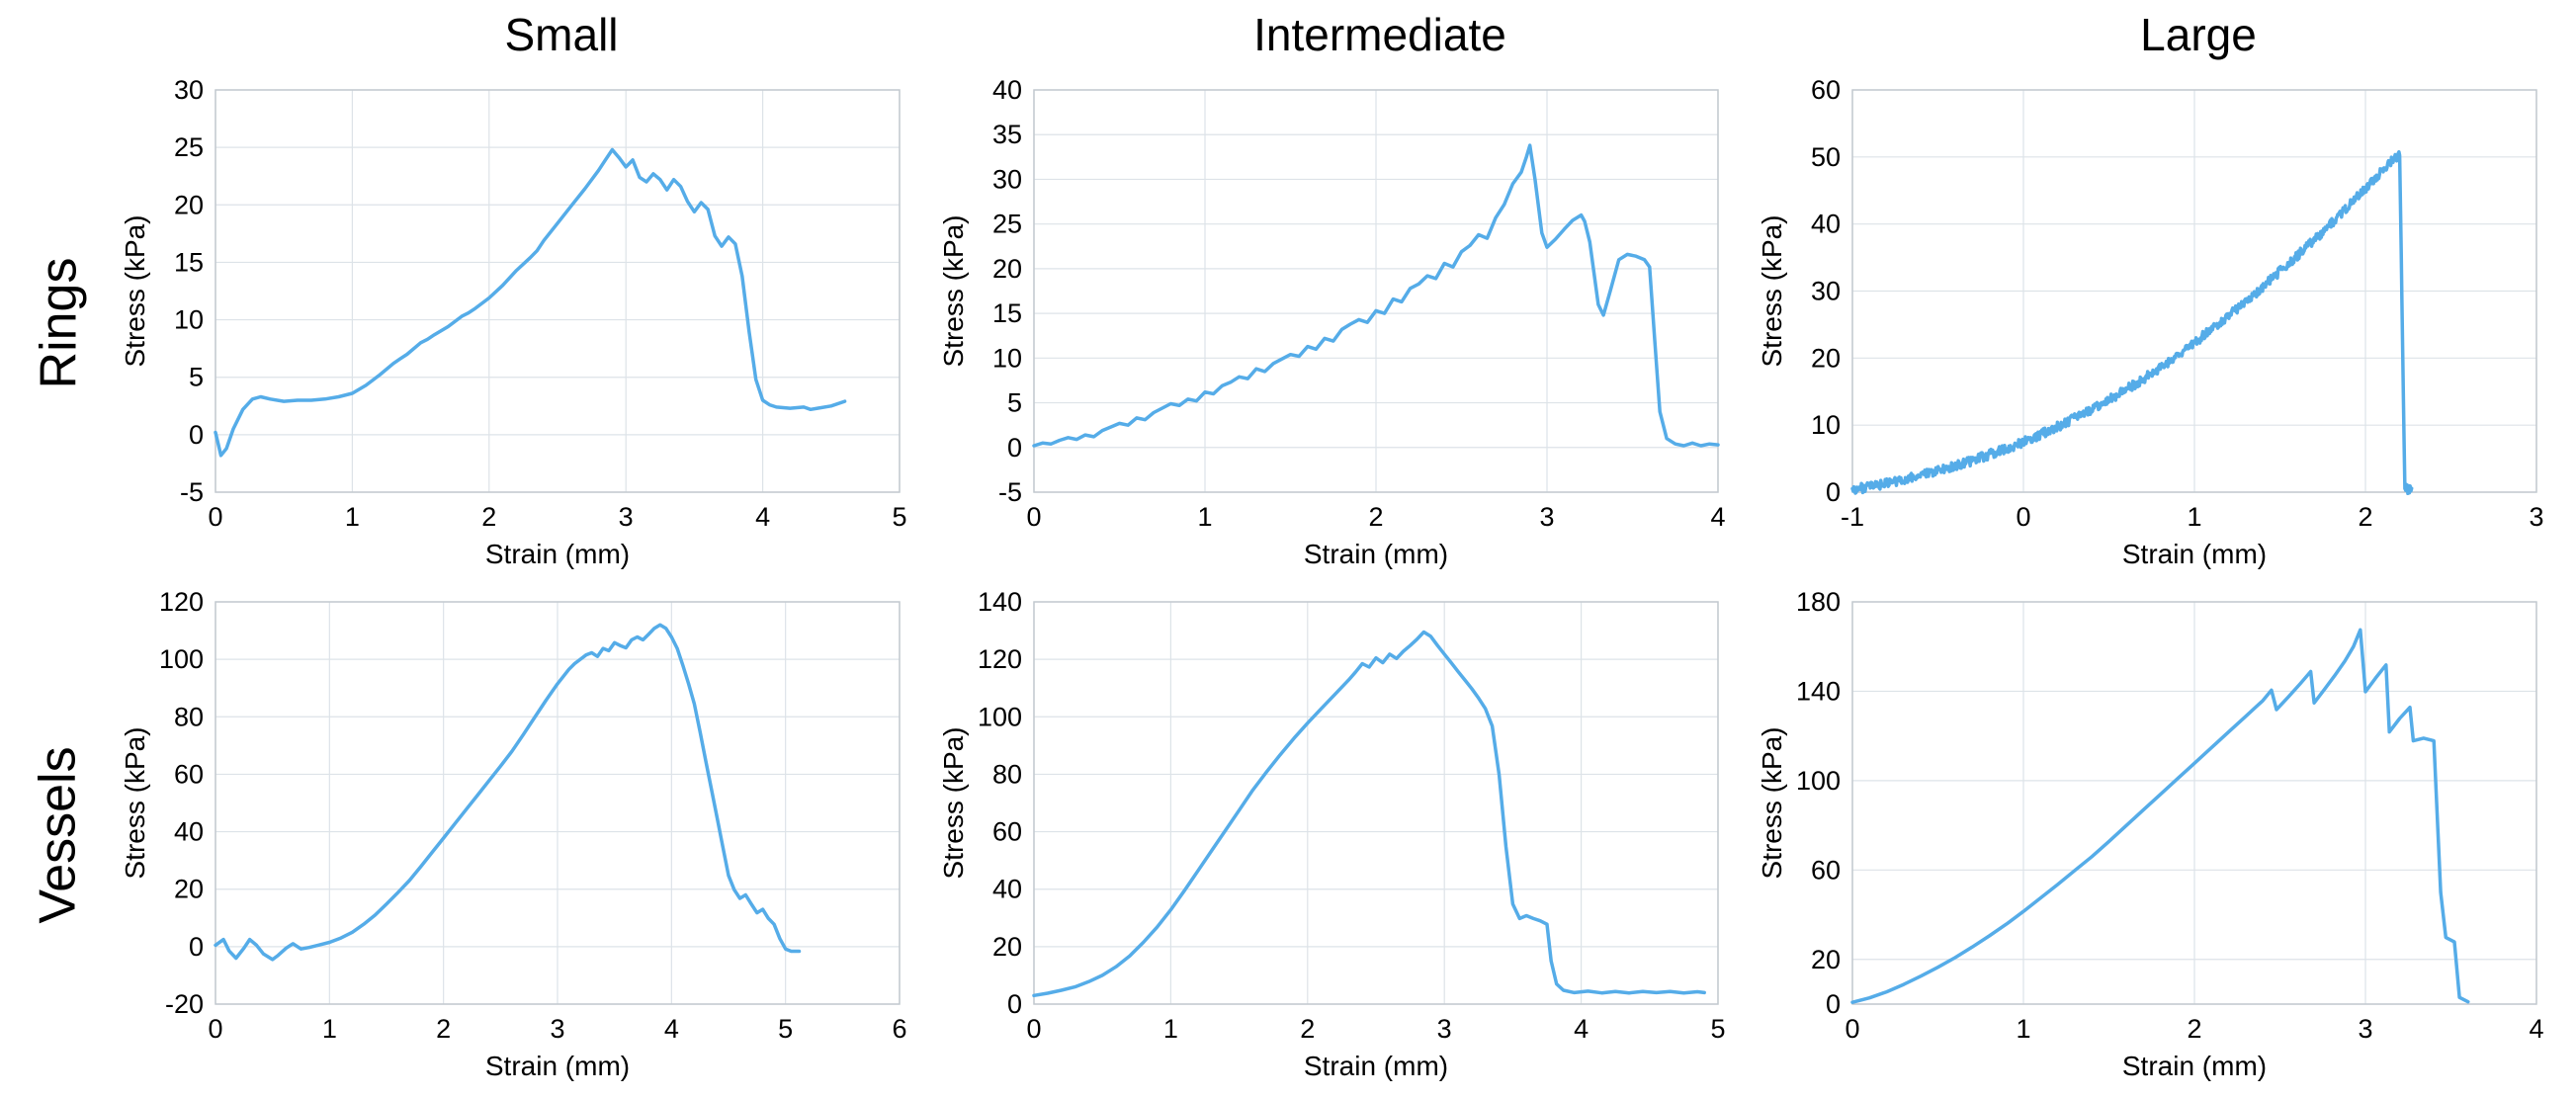 The image size is (2576, 1098). I want to click on svg-text: -20, so click(184, 1004).